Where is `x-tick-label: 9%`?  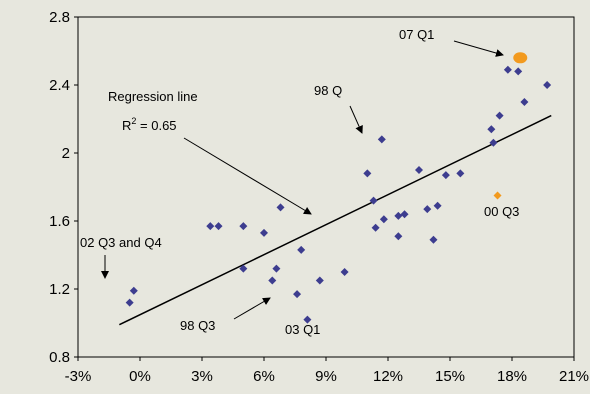
x-tick-label: 9% is located at coordinates (326, 376).